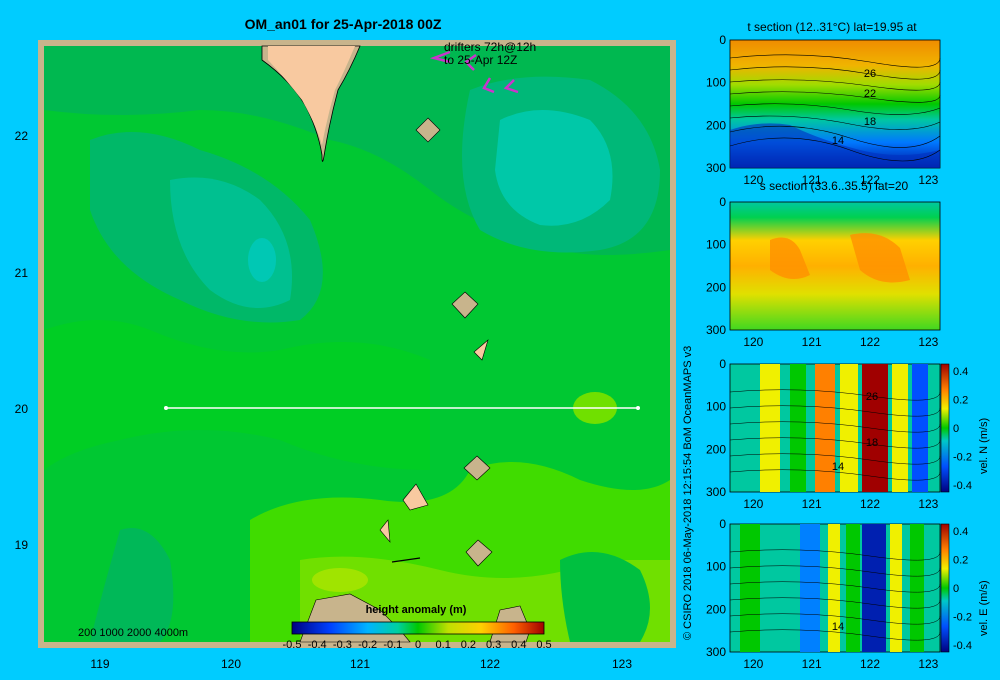 The width and height of the screenshot is (1000, 680). Describe the element at coordinates (835, 266) in the screenshot. I see `s-section-panel` at that location.